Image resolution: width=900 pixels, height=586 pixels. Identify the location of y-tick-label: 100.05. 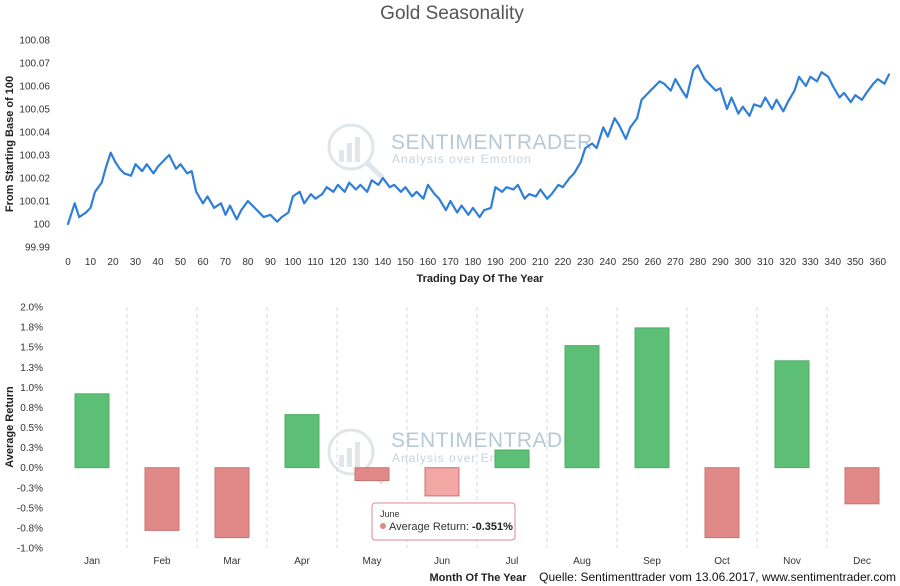
(34, 110).